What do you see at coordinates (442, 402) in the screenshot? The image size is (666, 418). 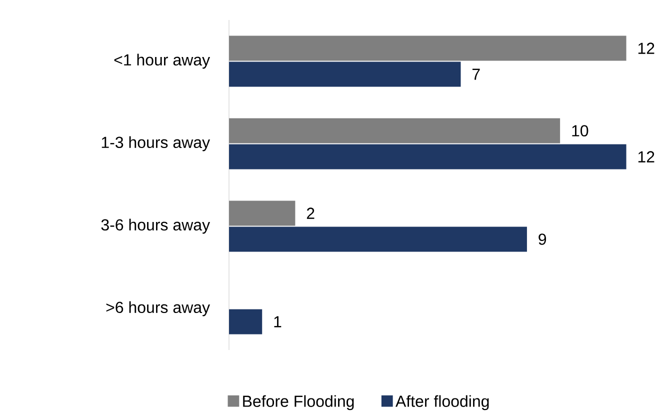 I see `legend-label: After flooding` at bounding box center [442, 402].